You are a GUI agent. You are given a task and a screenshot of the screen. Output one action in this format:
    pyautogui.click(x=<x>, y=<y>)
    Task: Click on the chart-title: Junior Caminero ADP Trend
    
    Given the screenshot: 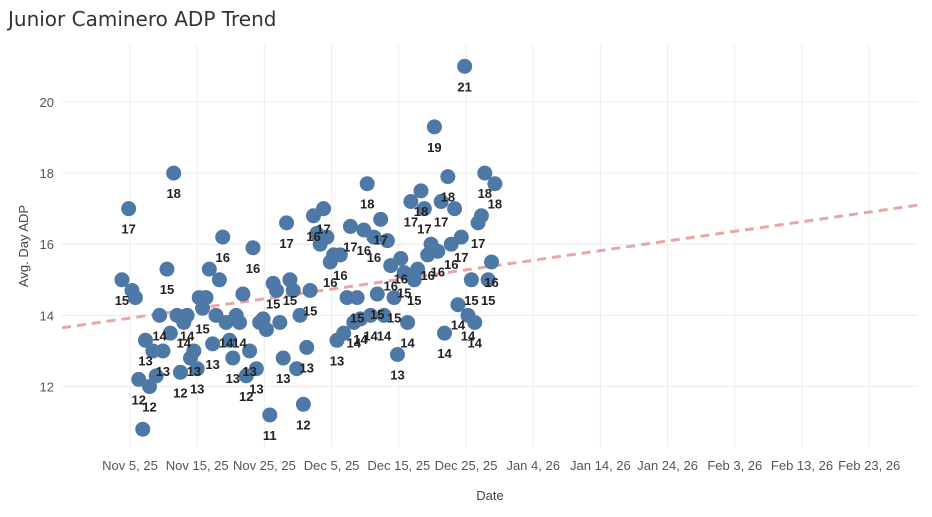 What is the action you would take?
    pyautogui.click(x=141, y=19)
    